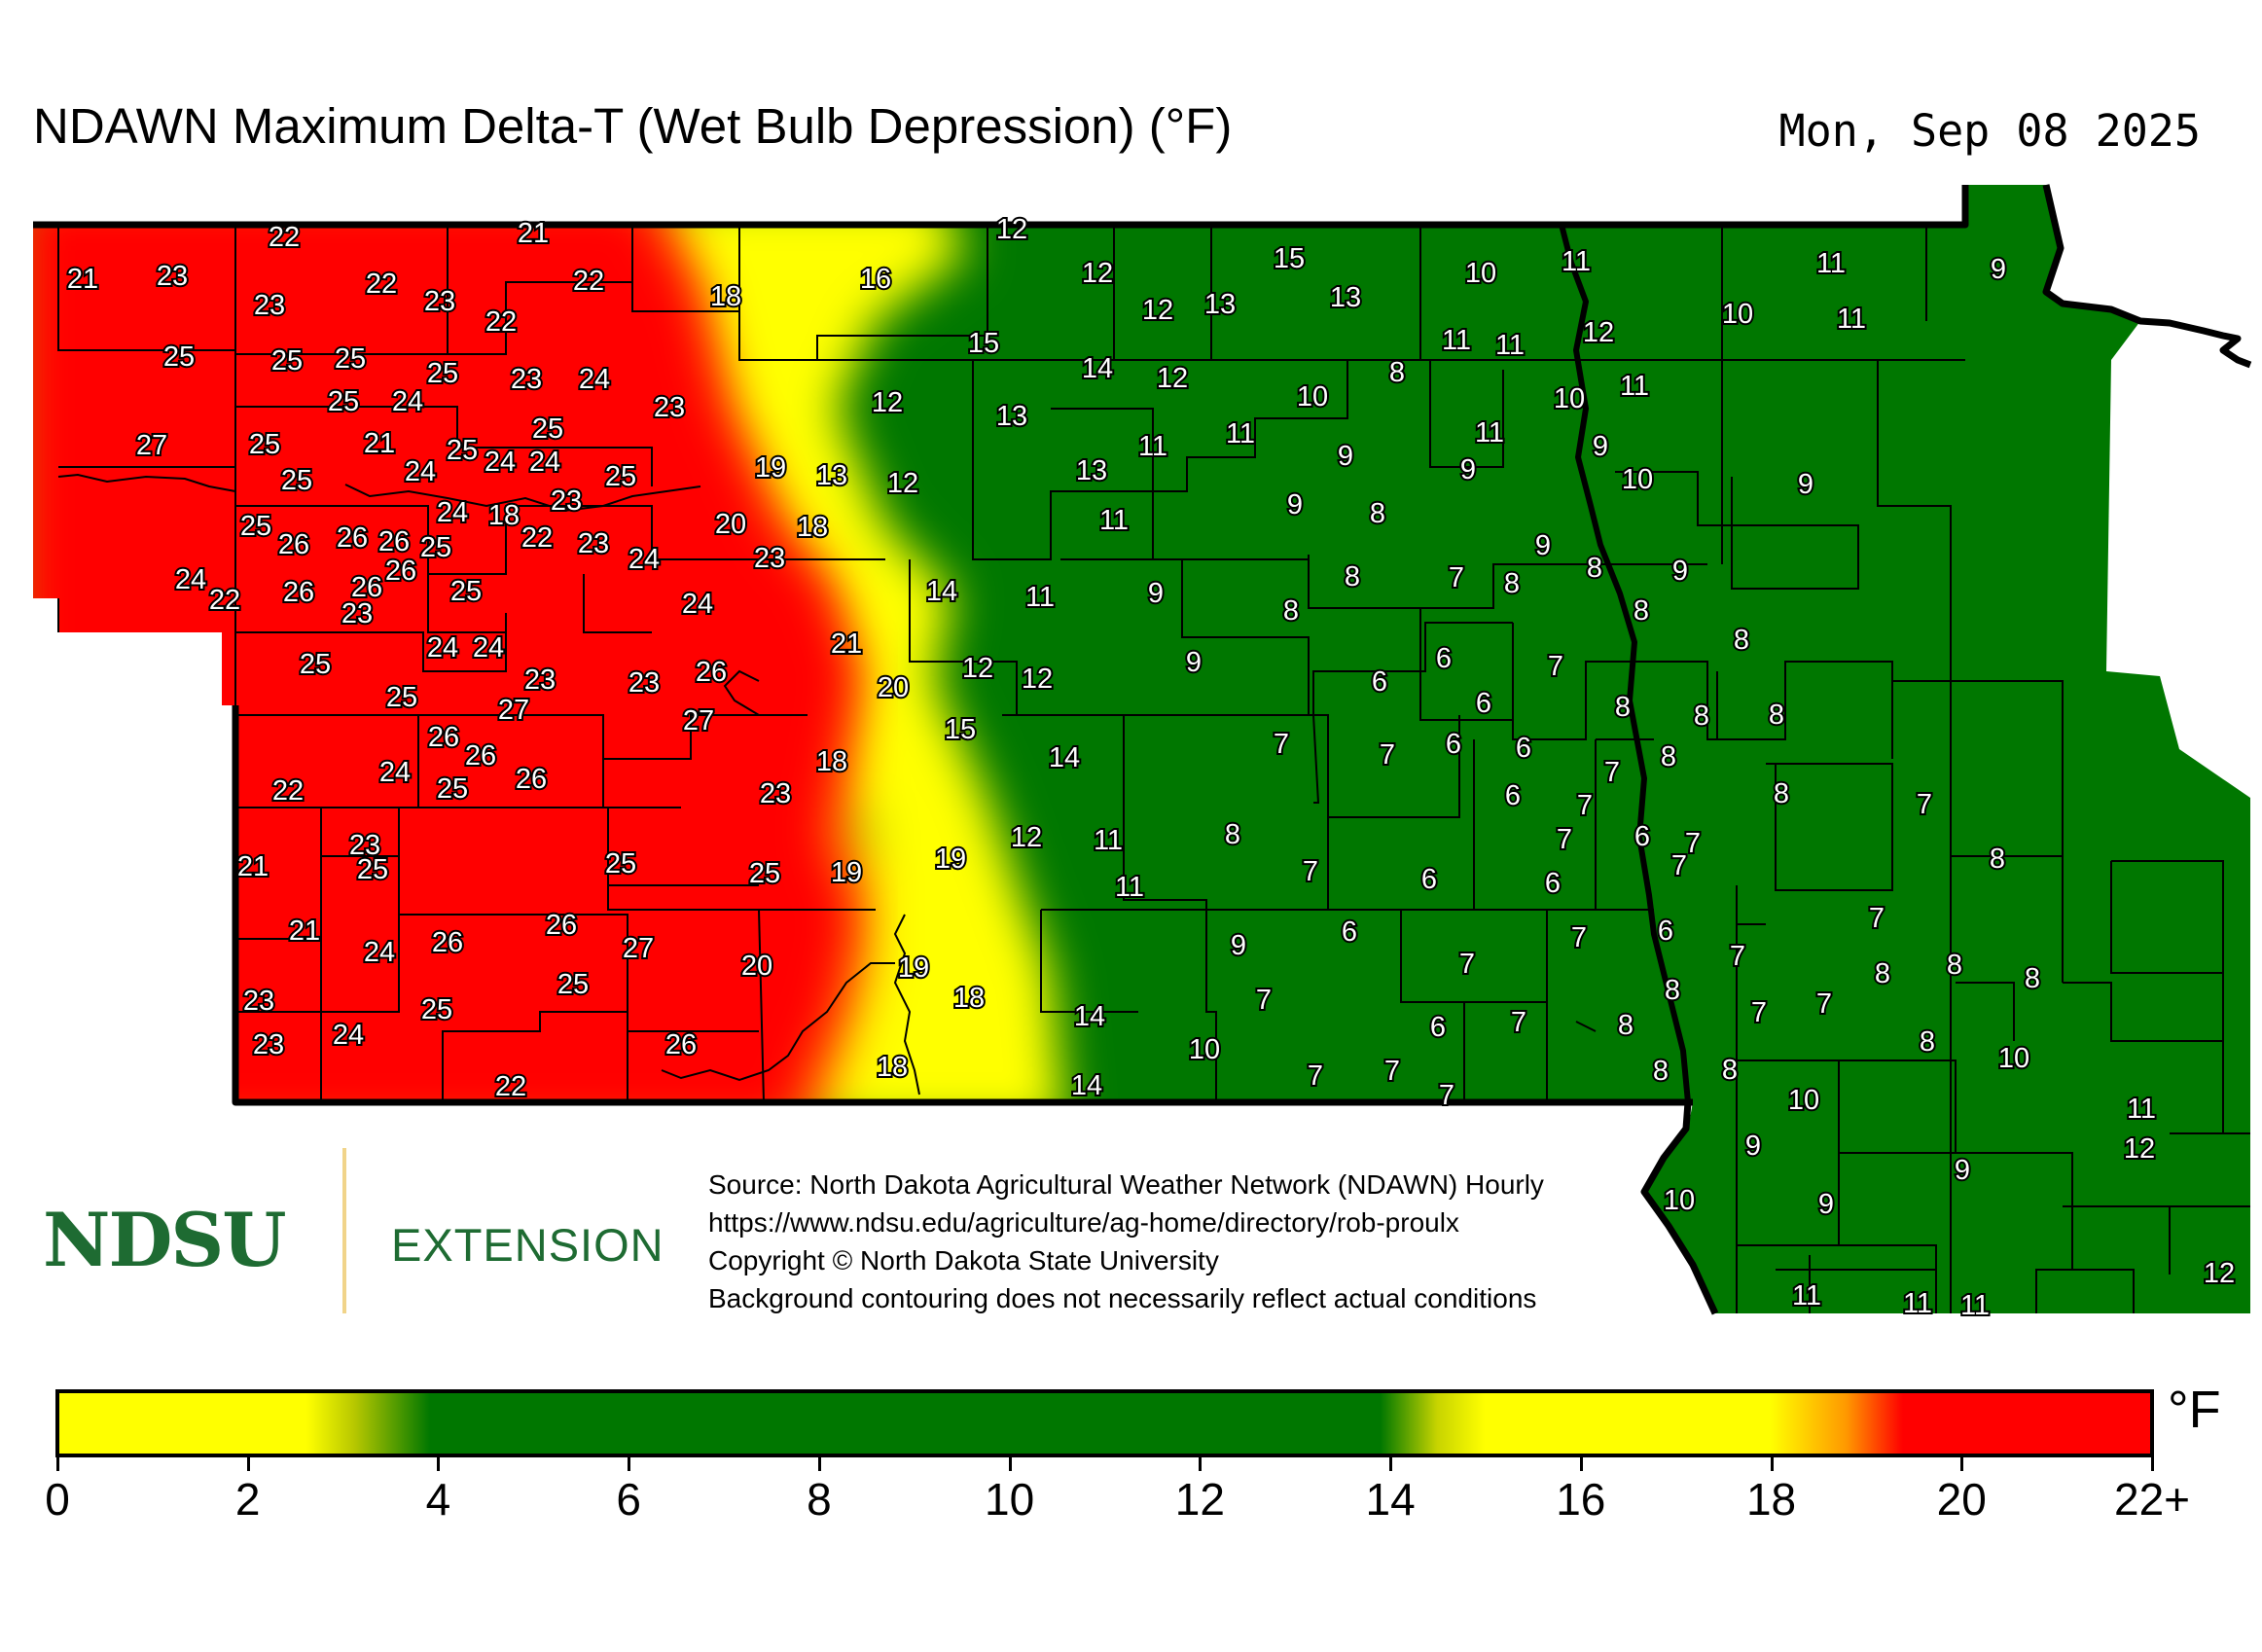  What do you see at coordinates (57, 1499) in the screenshot?
I see `legend-tick-label: 0` at bounding box center [57, 1499].